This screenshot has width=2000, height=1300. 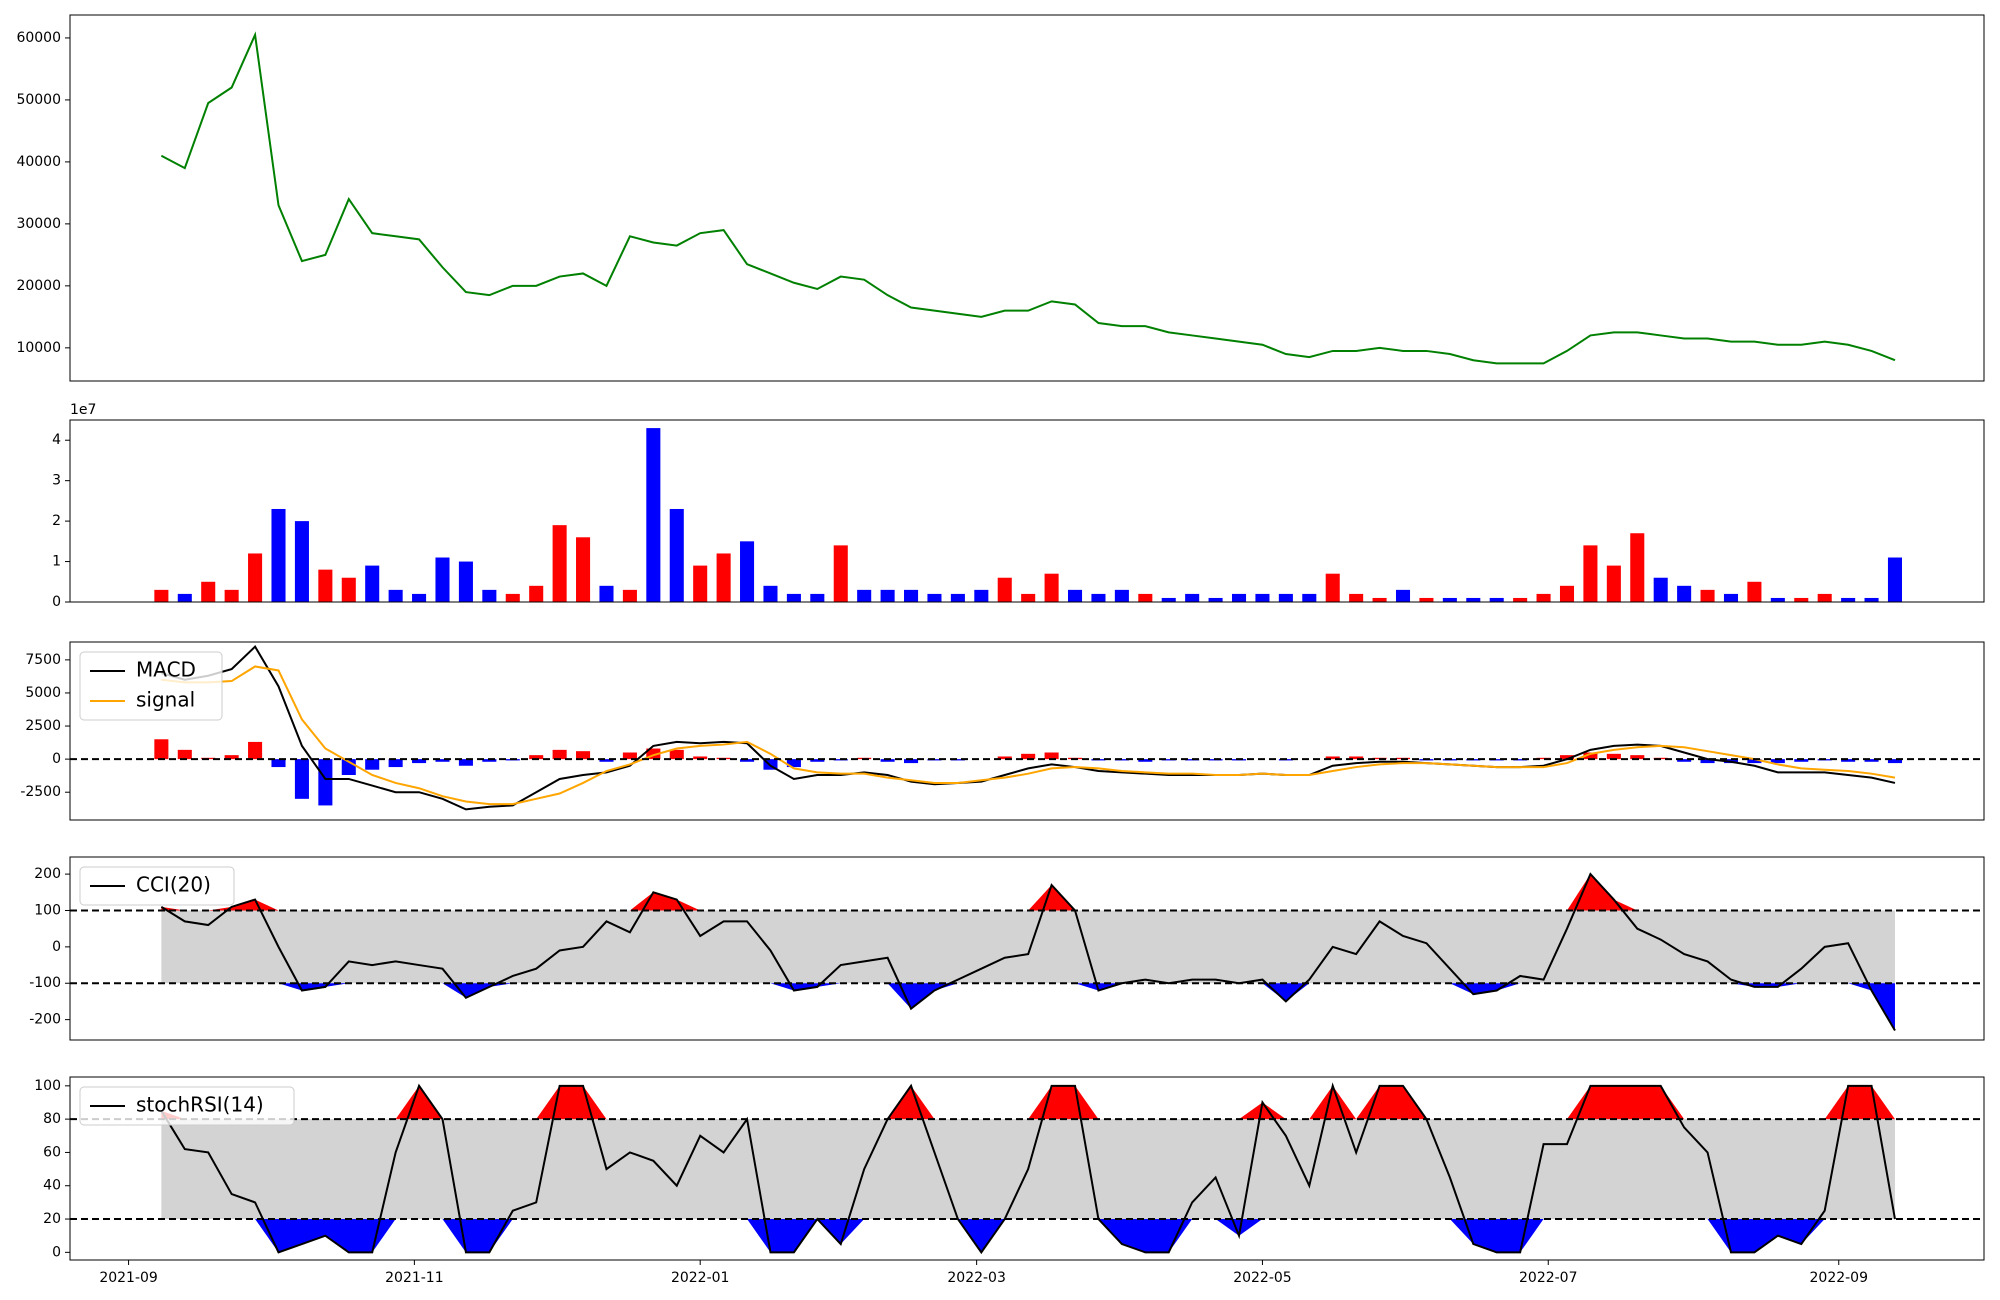 I want to click on legend-label: CCI(20), so click(x=173, y=885).